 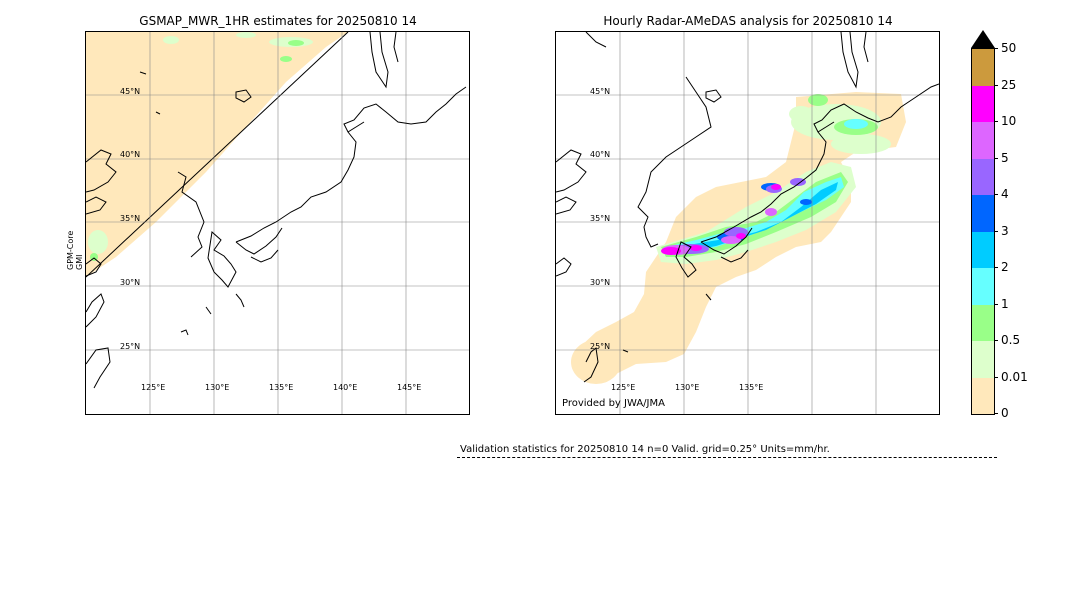 I want to click on sensor-label: GPM-Core GMI, so click(x=75, y=250).